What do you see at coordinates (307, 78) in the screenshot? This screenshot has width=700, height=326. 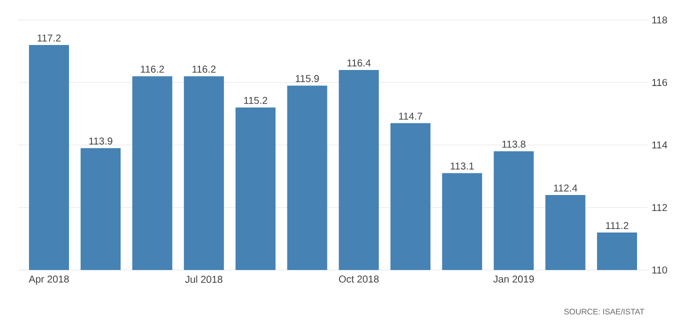 I see `data-label: 115.9` at bounding box center [307, 78].